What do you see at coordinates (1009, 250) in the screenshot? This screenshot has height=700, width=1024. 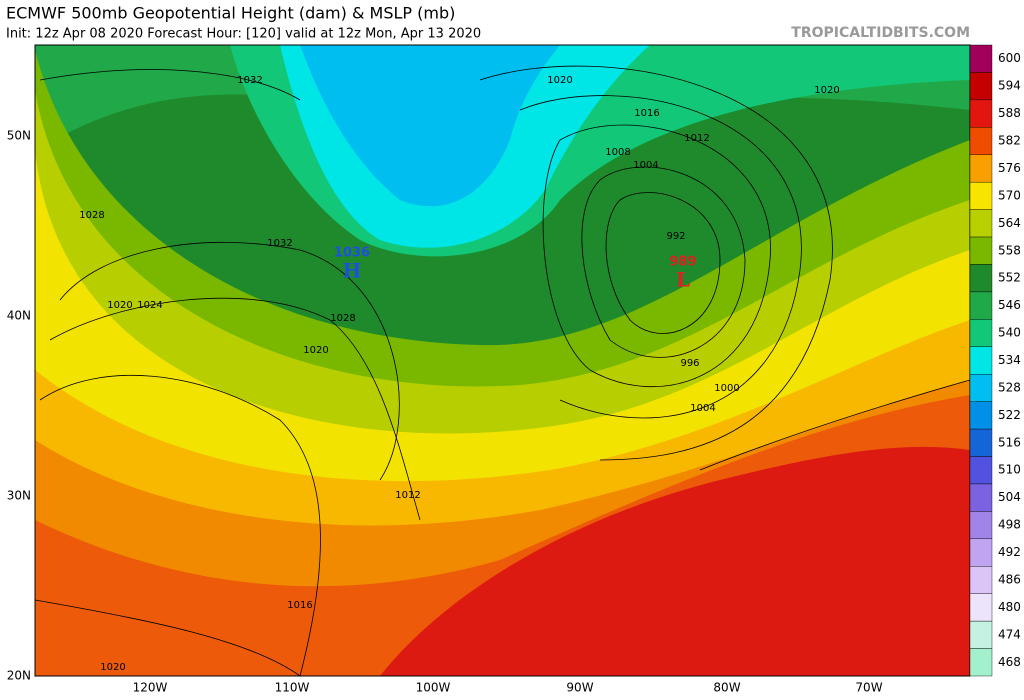 I see `colorbar-label: 558` at bounding box center [1009, 250].